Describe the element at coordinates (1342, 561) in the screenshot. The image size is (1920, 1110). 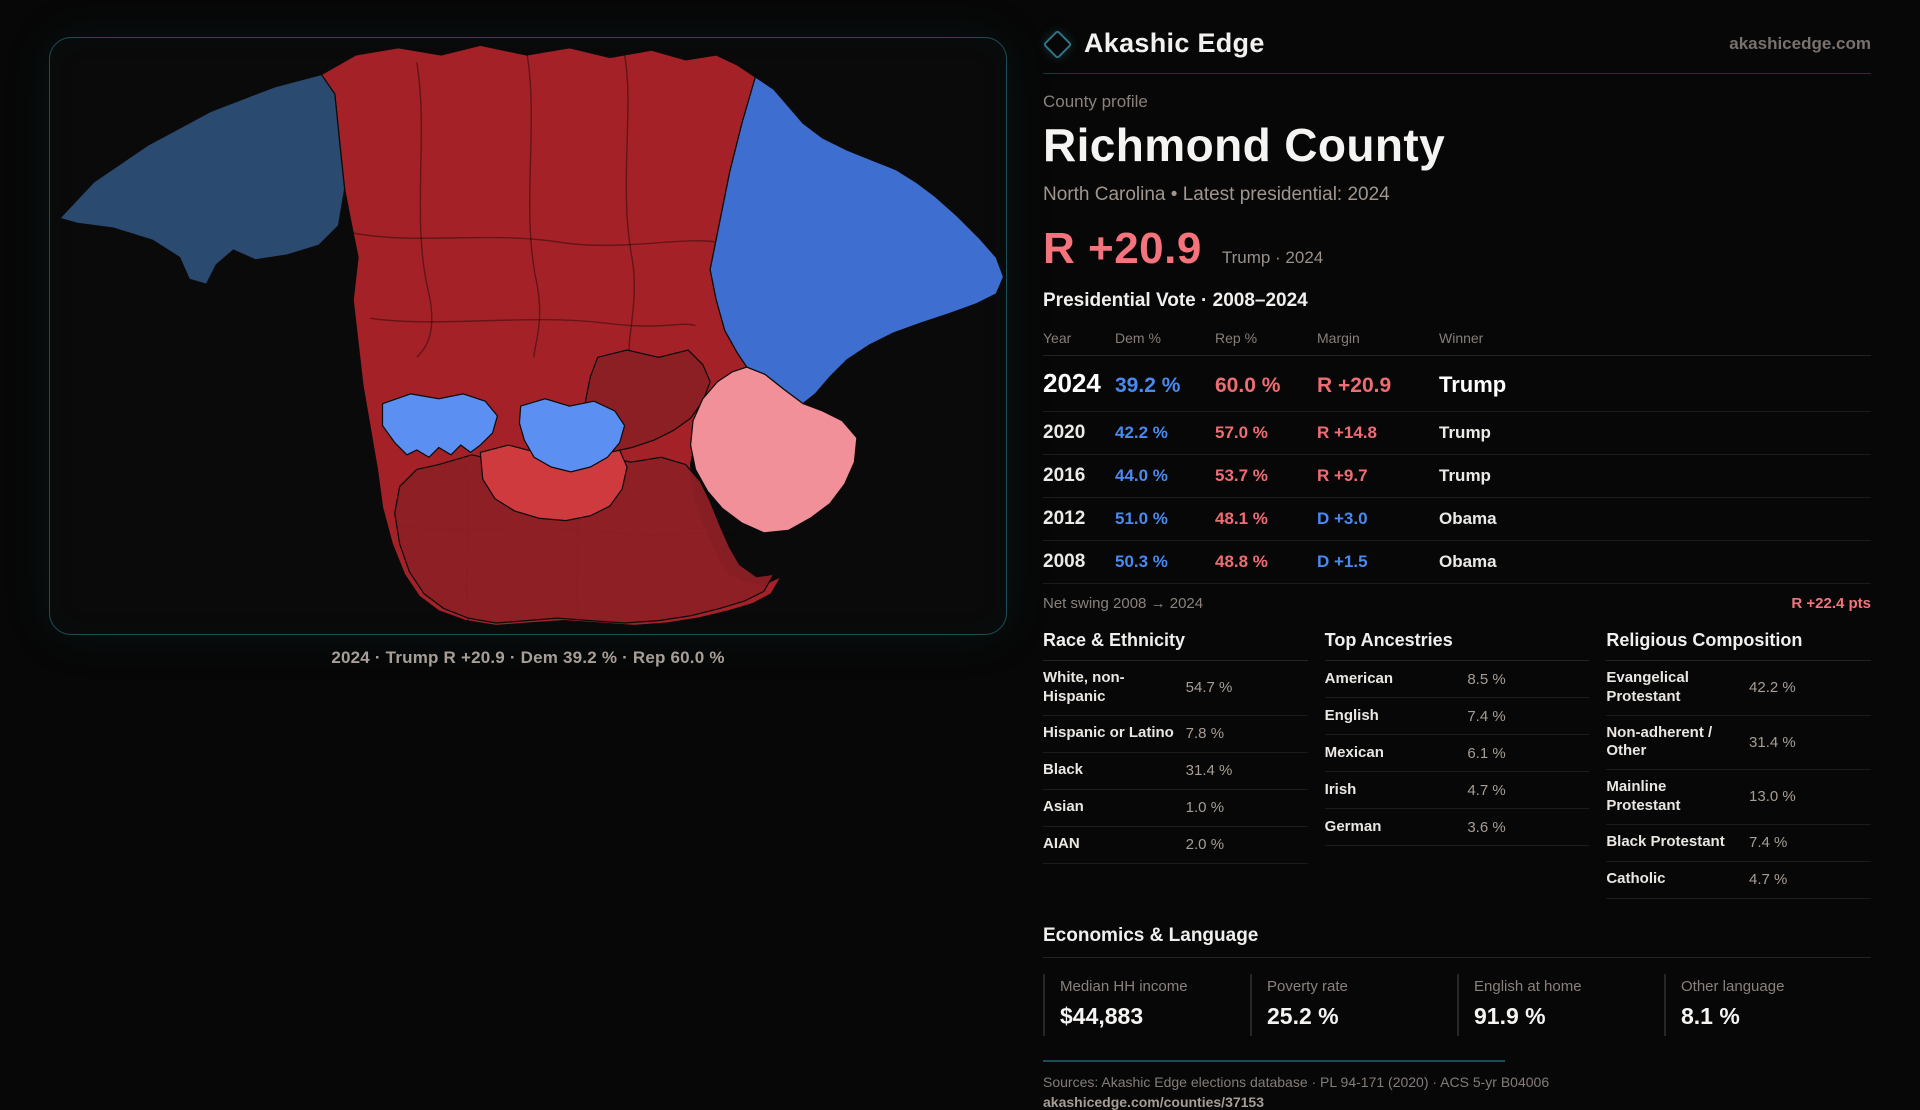
I see `cell-margin: D +1.5` at that location.